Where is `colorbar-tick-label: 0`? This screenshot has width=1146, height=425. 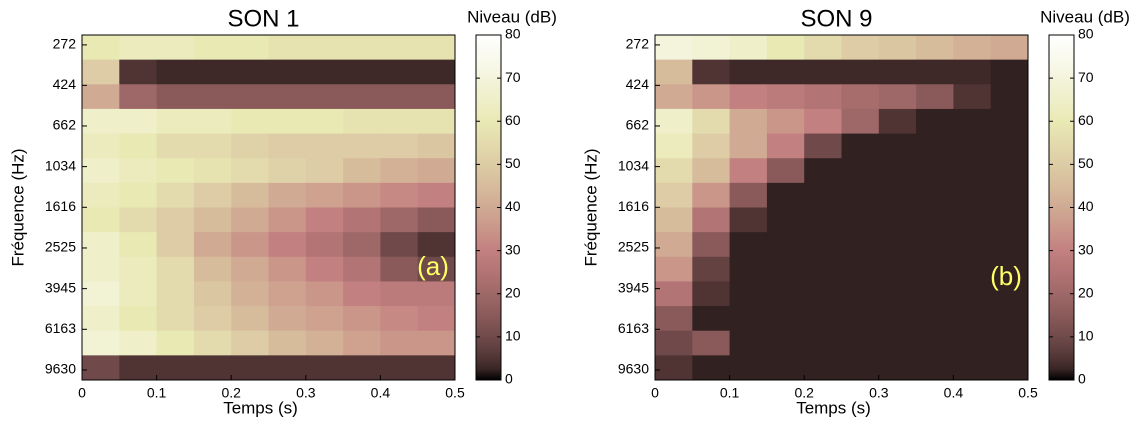
colorbar-tick-label: 0 is located at coordinates (509, 379).